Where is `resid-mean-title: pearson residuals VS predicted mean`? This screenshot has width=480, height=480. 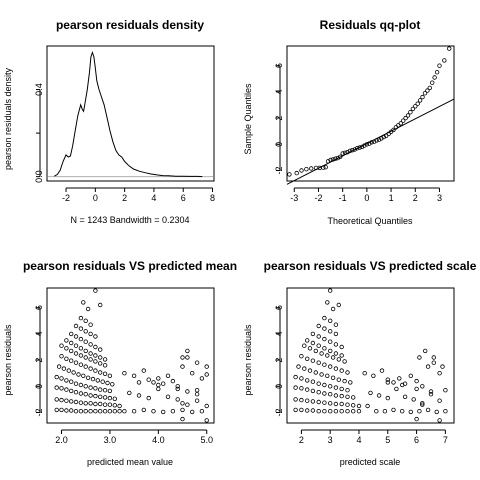 resid-mean-title: pearson residuals VS predicted mean is located at coordinates (130, 266).